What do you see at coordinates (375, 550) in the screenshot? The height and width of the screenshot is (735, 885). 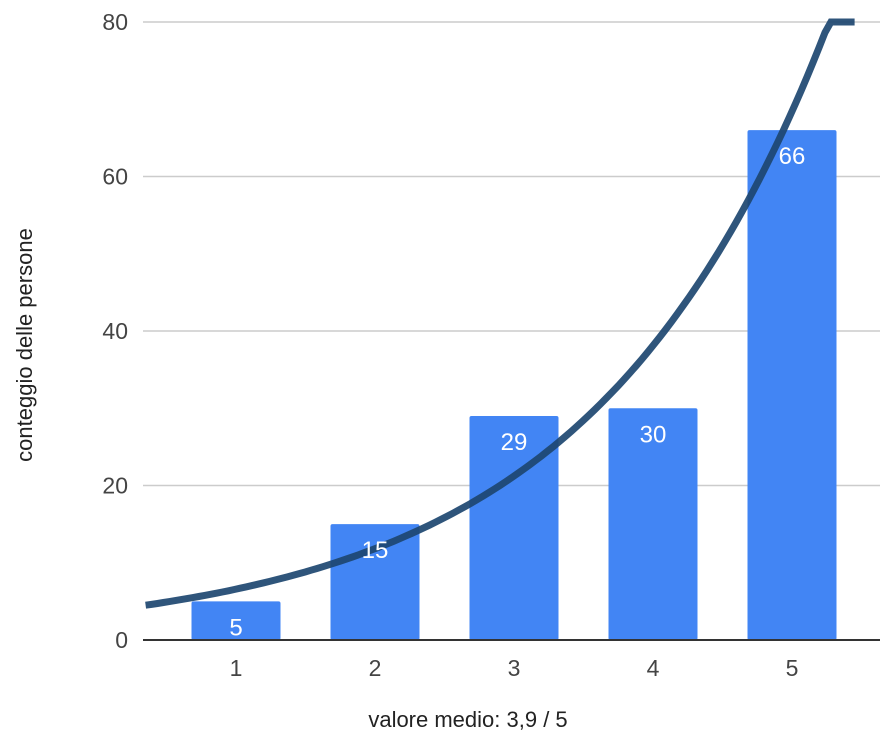 I see `bar-value-label: 15` at bounding box center [375, 550].